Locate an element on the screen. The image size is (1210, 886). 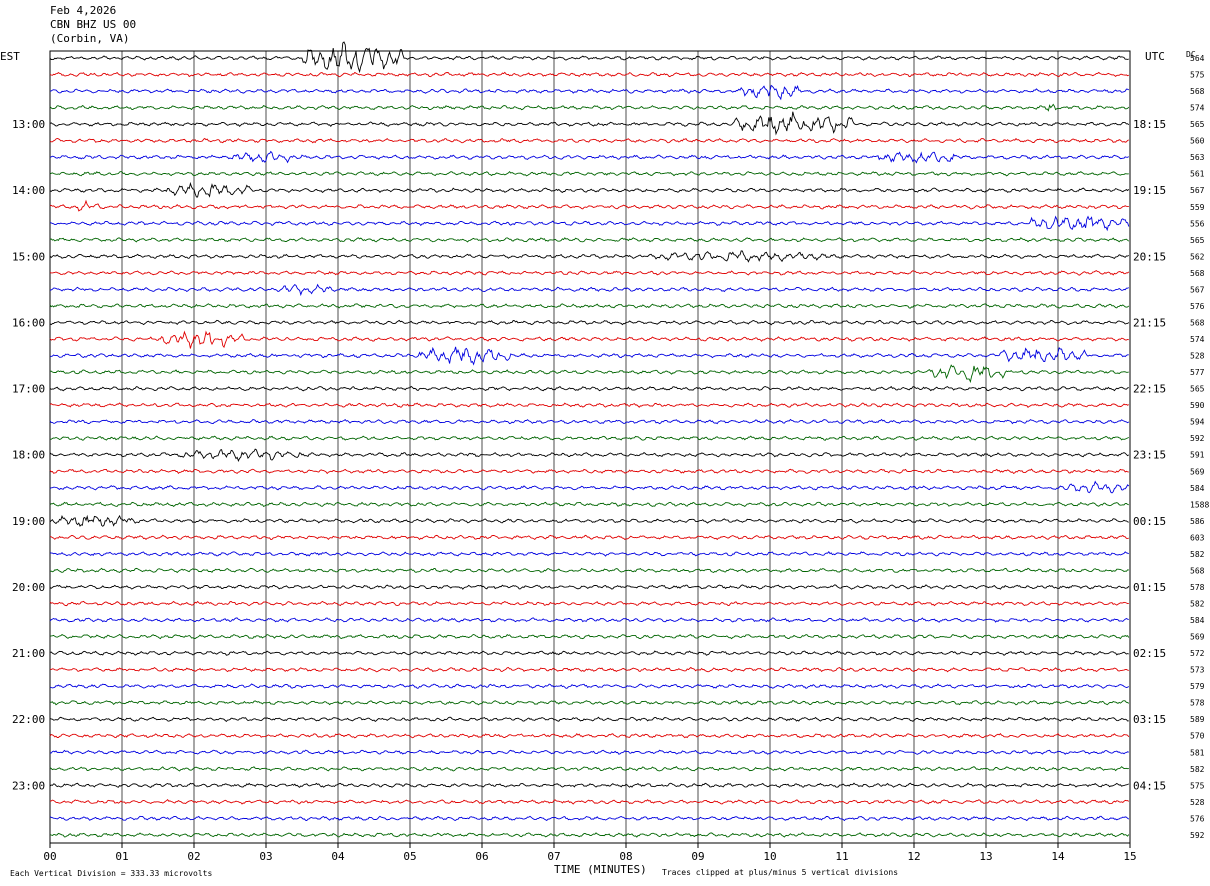
utc-time-label: 21:15 is located at coordinates (1149, 322).